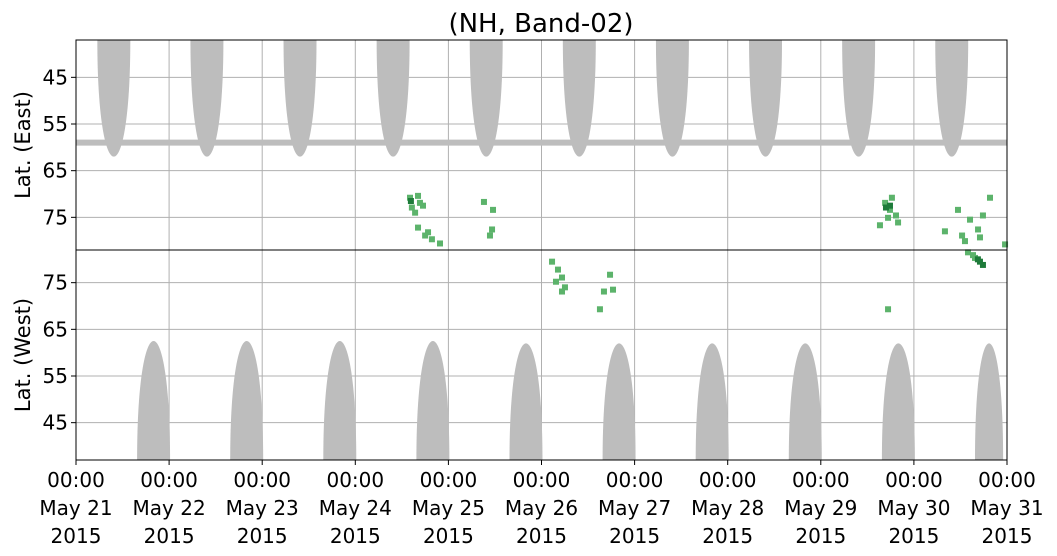 The height and width of the screenshot is (556, 1057). What do you see at coordinates (75, 508) in the screenshot?
I see `x-tick-label-line: May 21` at bounding box center [75, 508].